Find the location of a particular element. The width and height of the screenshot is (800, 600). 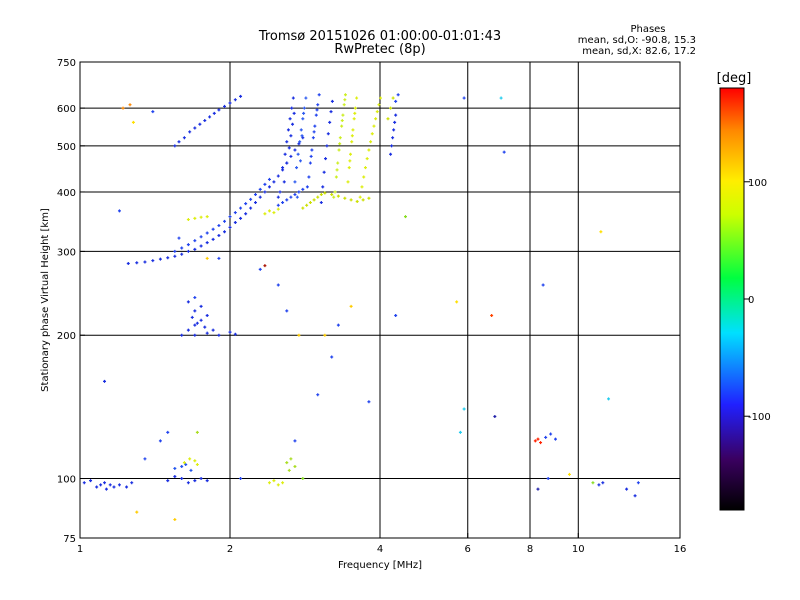

colorbar-frame is located at coordinates (732, 299).